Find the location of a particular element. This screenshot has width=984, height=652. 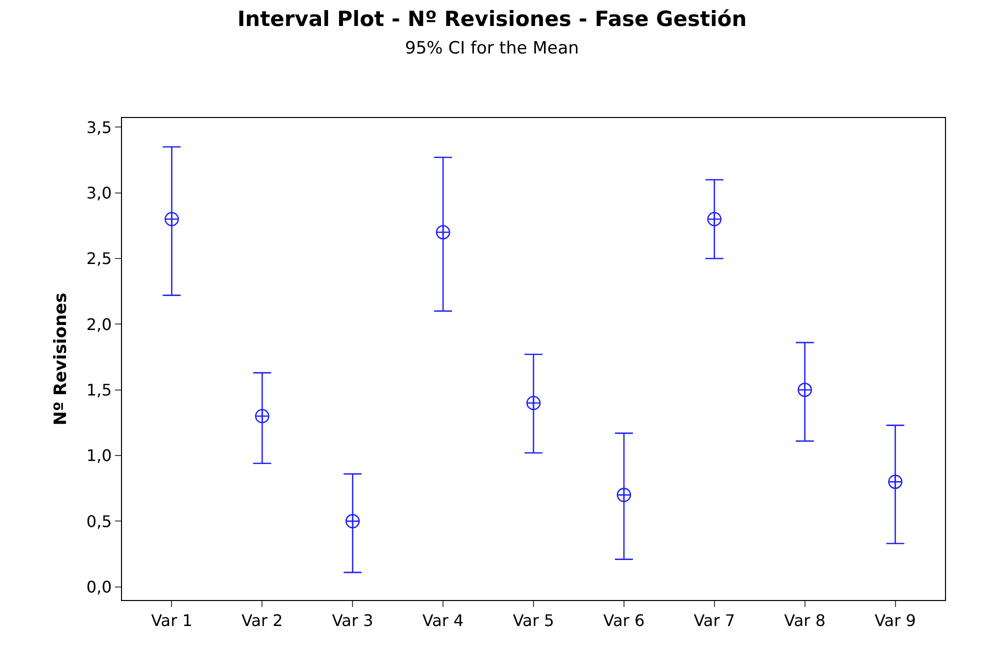

x-tick-label: Var 2 is located at coordinates (262, 620).